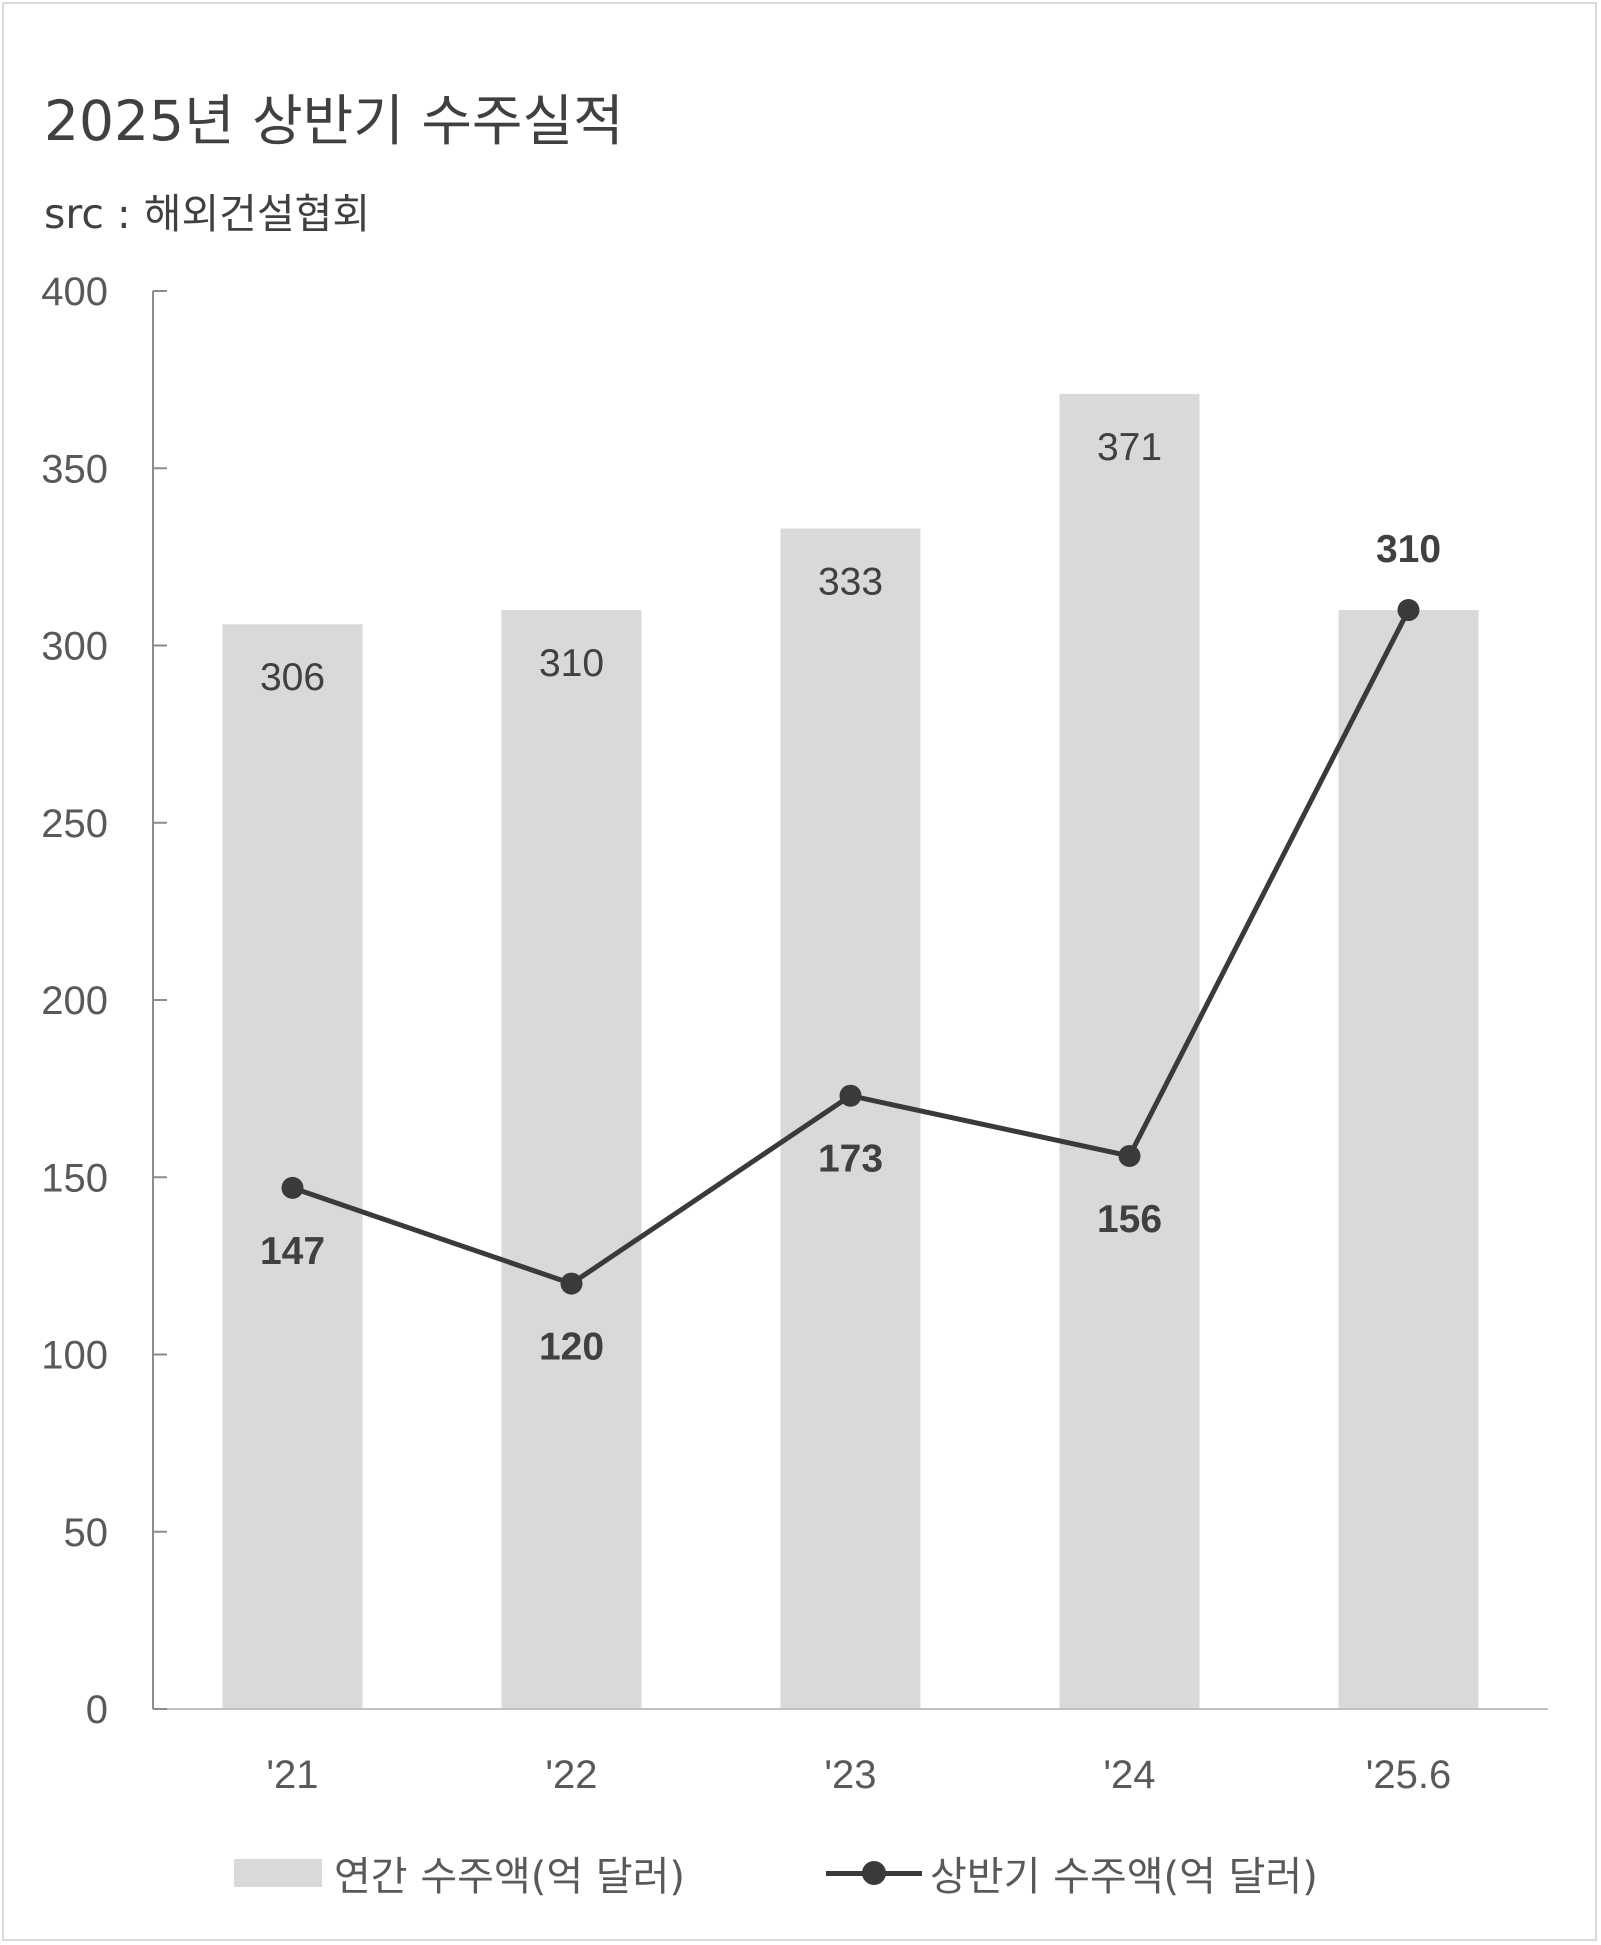 This screenshot has height=1945, width=1601. What do you see at coordinates (74, 469) in the screenshot?
I see `y-tick-label-7: 350` at bounding box center [74, 469].